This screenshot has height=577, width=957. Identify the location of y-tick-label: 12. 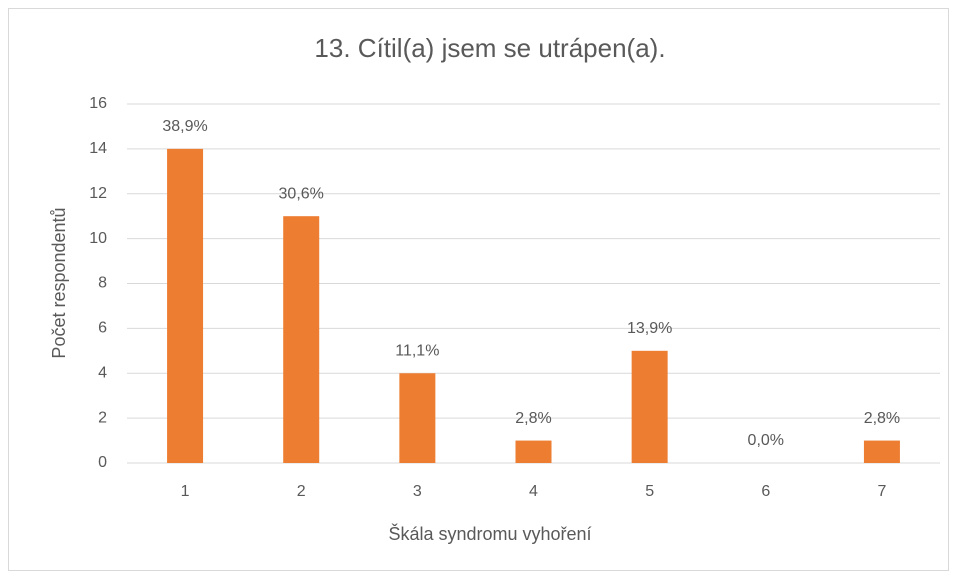
(98, 193).